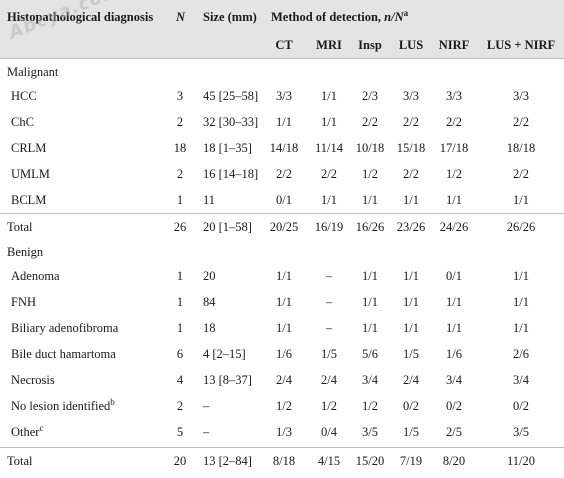  Describe the element at coordinates (521, 45) in the screenshot. I see `header-col-lus-nirf: LUS + NIRF` at that location.